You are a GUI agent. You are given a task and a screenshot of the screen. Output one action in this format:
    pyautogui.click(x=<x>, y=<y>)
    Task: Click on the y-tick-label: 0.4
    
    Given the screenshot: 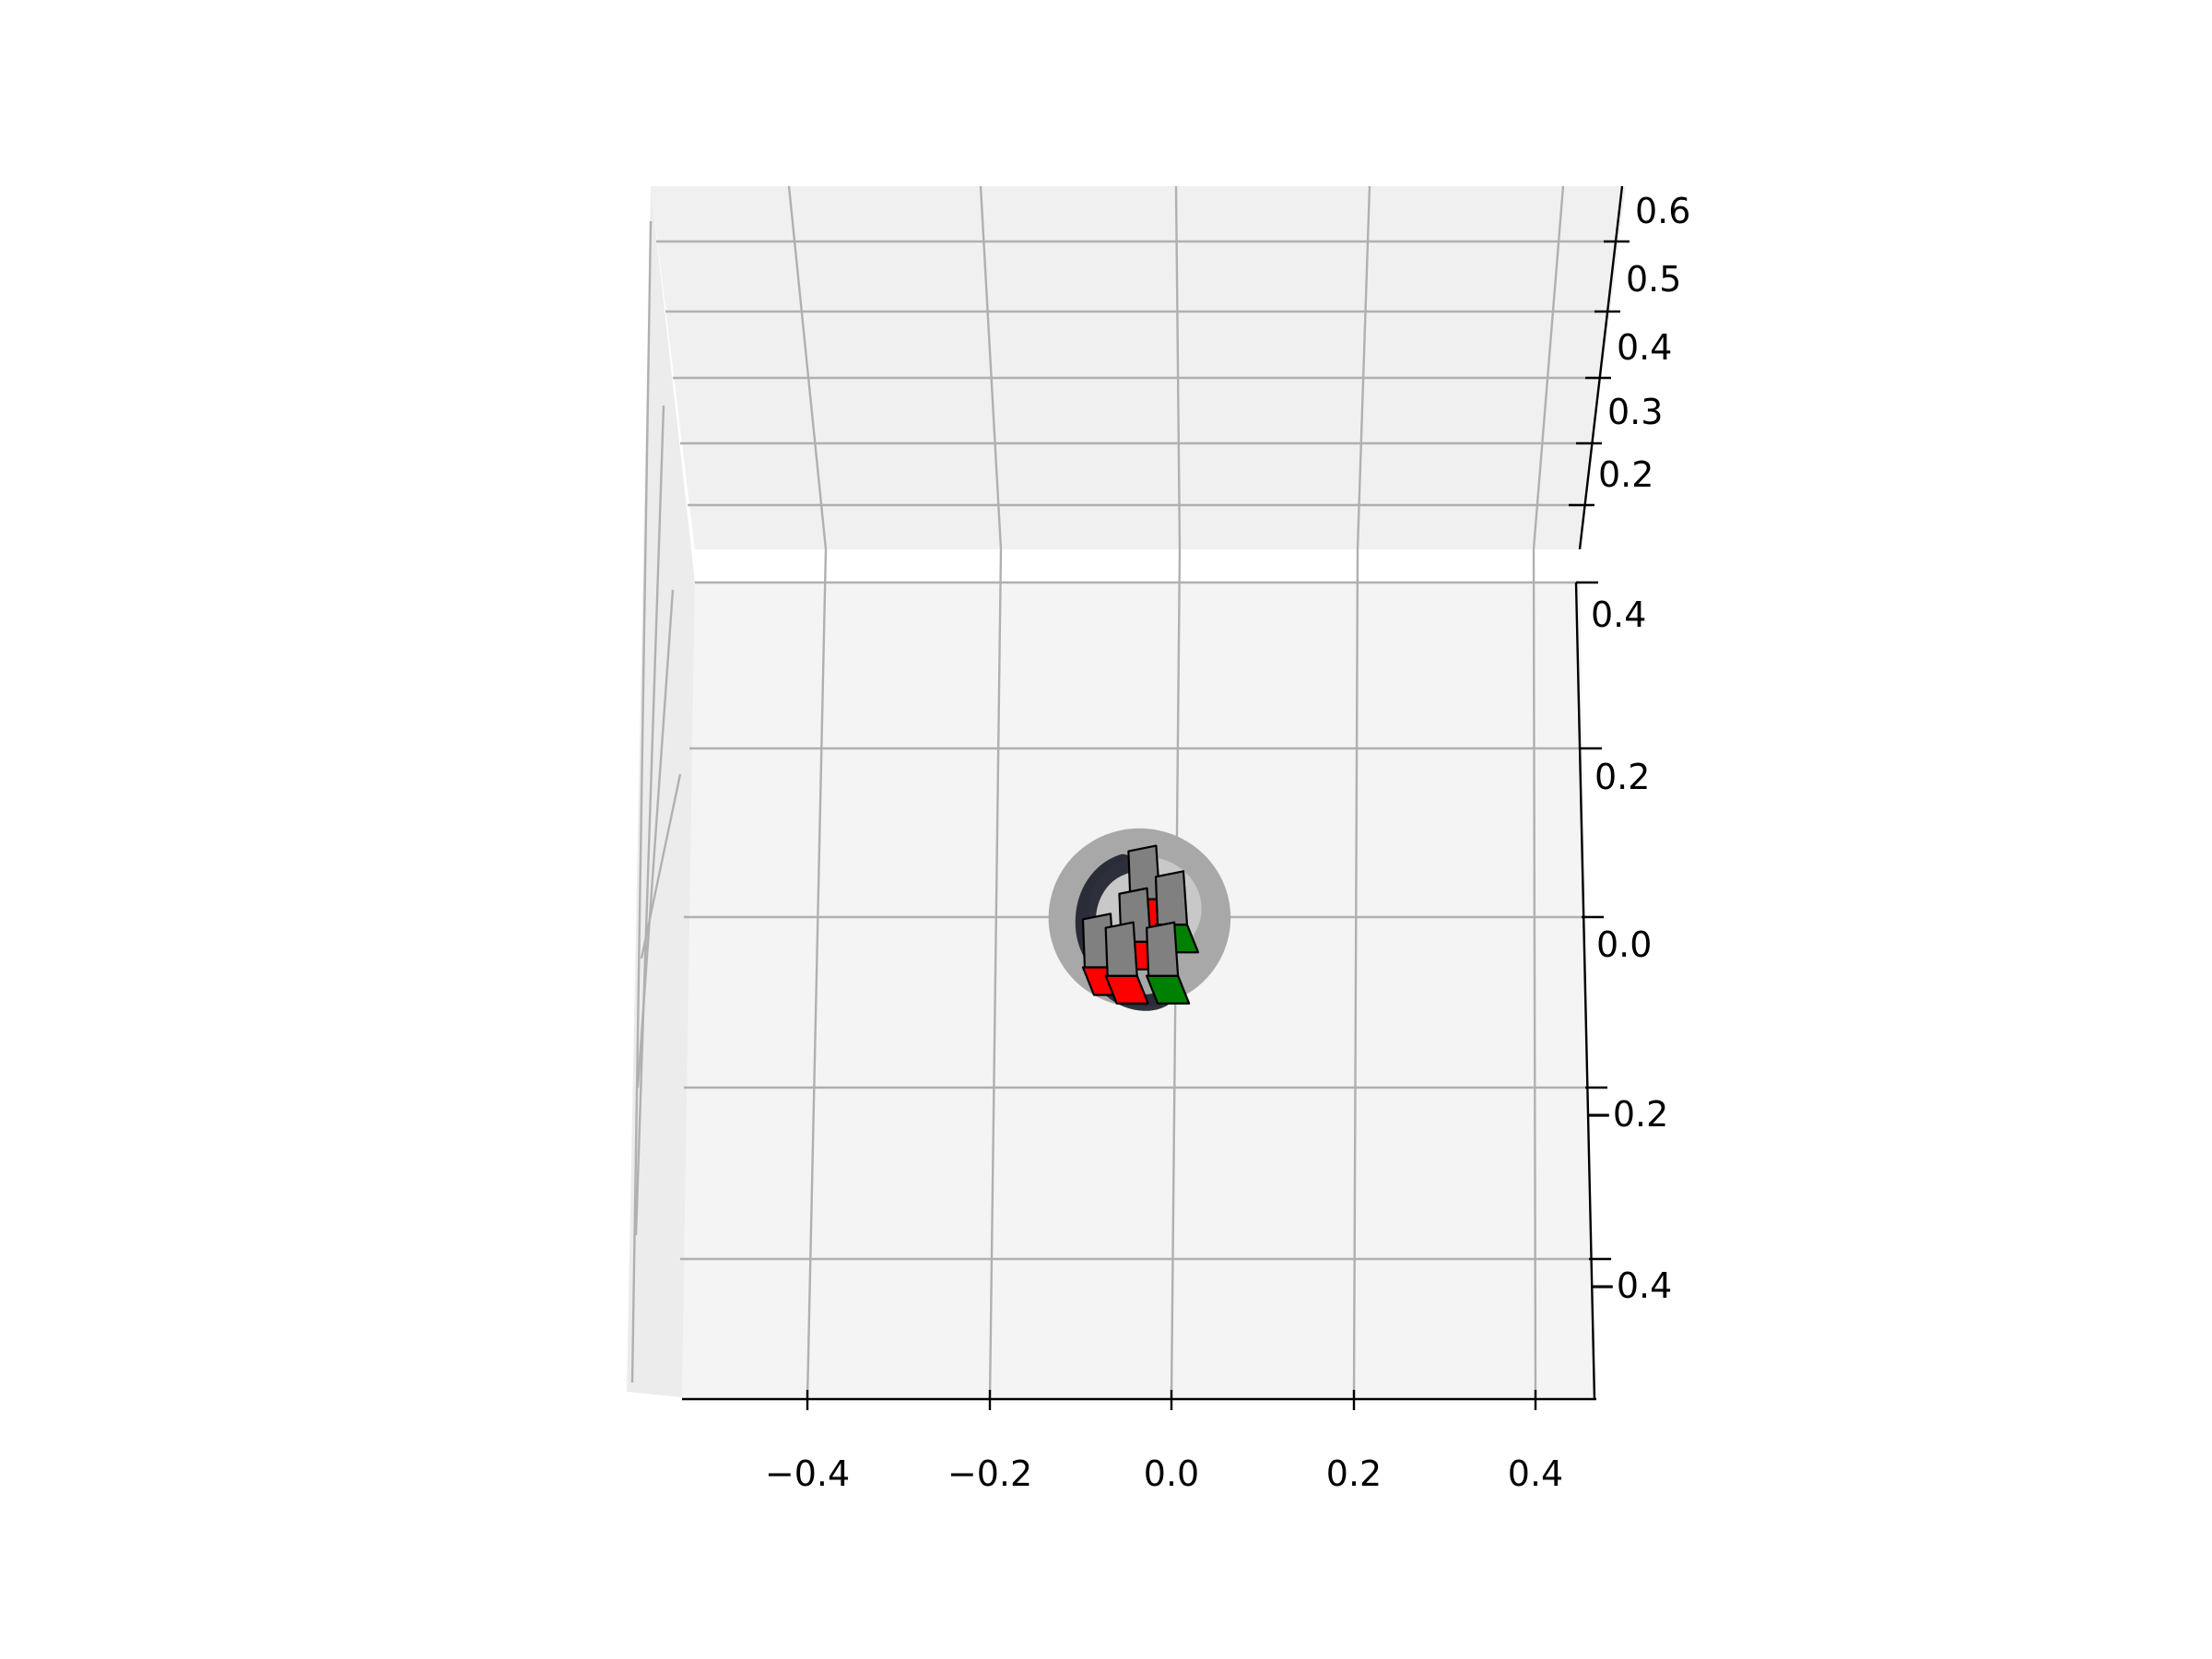 What is the action you would take?
    pyautogui.click(x=1618, y=614)
    